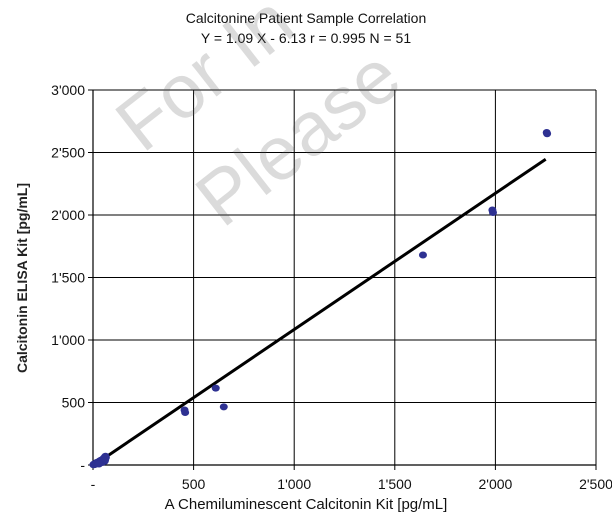 Image resolution: width=612 pixels, height=524 pixels. What do you see at coordinates (306, 18) in the screenshot?
I see `chart-title: Calcitonine Patient Sample Correlation` at bounding box center [306, 18].